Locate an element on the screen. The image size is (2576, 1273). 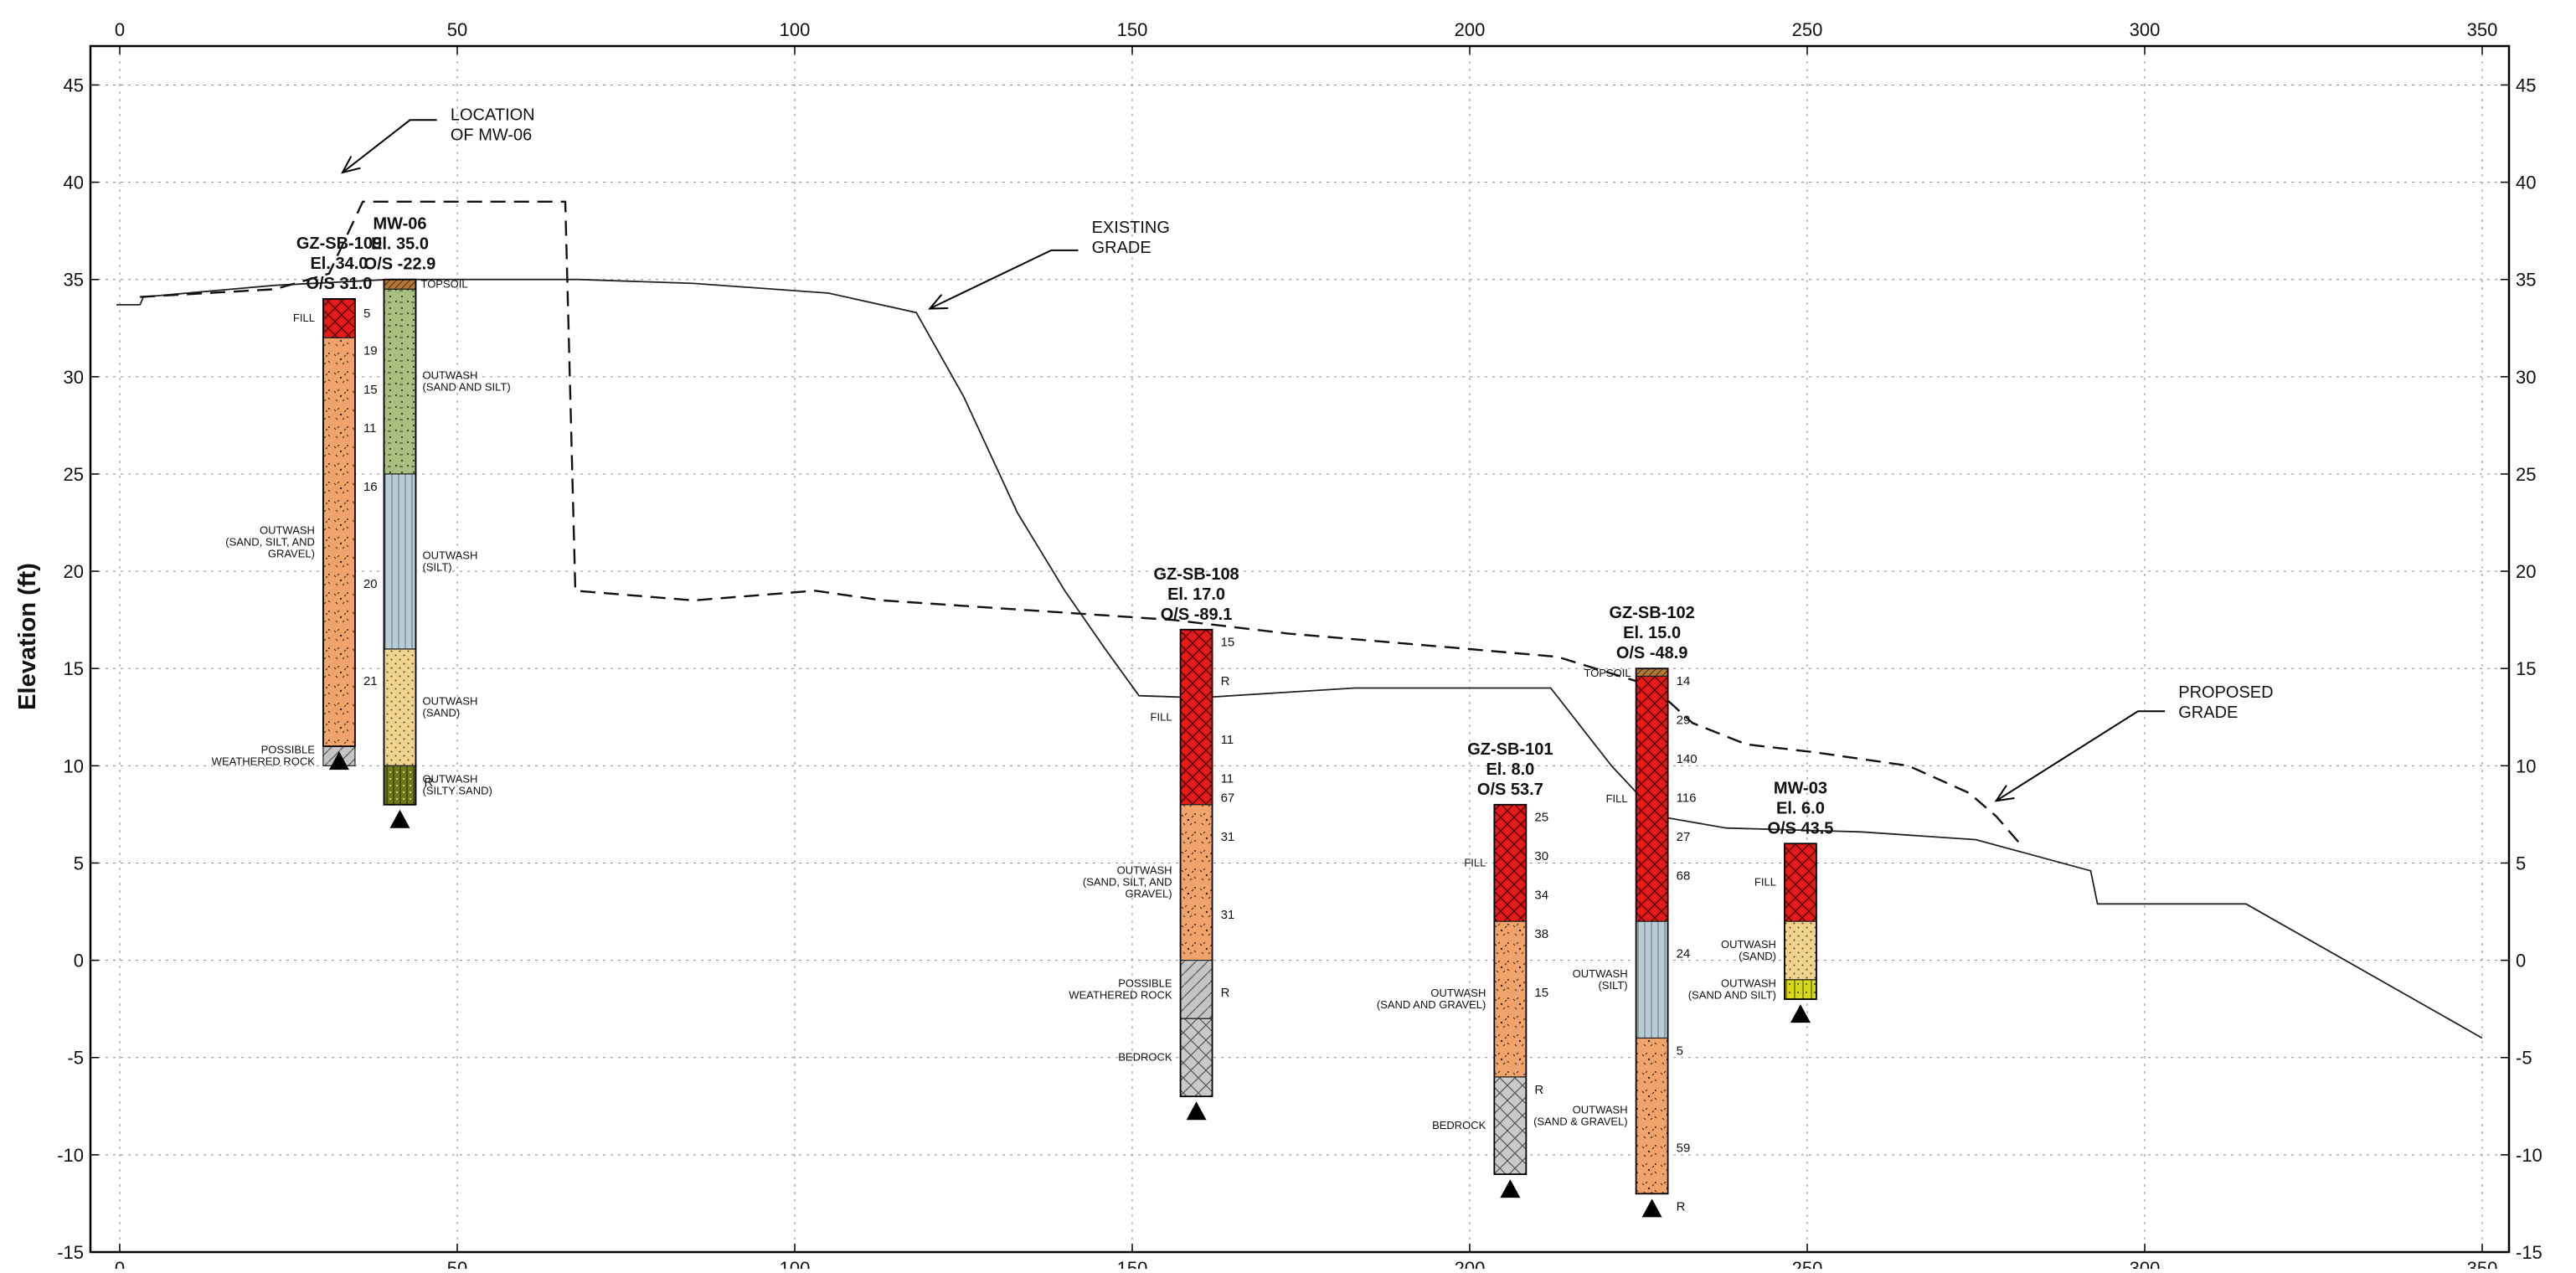
annotation-text-line: PROPOSED is located at coordinates (2225, 692).